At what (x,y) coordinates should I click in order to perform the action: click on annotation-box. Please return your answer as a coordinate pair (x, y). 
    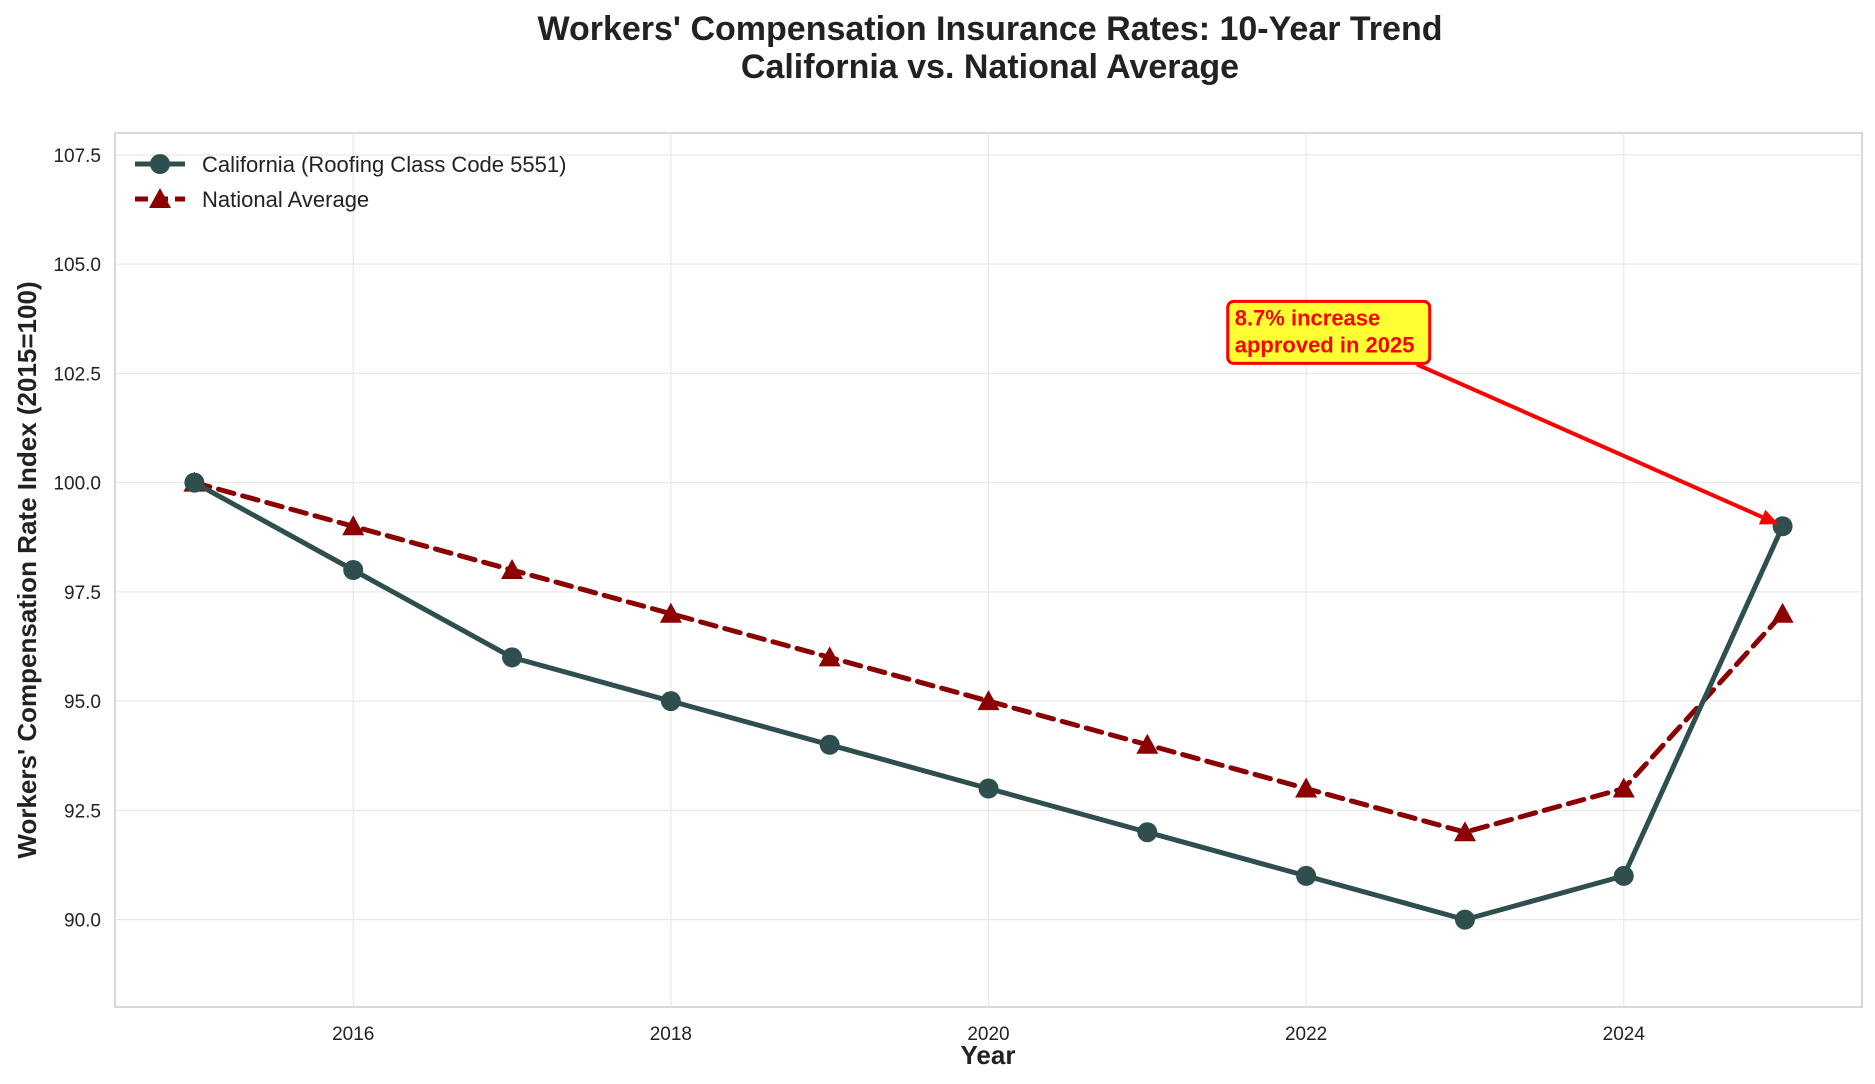
    Looking at the image, I should click on (1329, 332).